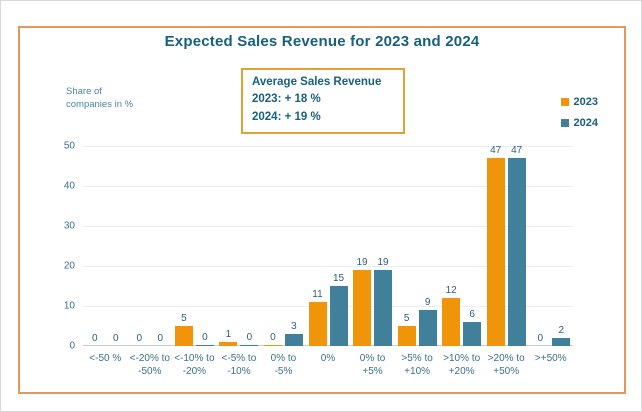 This screenshot has width=642, height=412. What do you see at coordinates (550, 358) in the screenshot?
I see `x-axis-label: >+50%` at bounding box center [550, 358].